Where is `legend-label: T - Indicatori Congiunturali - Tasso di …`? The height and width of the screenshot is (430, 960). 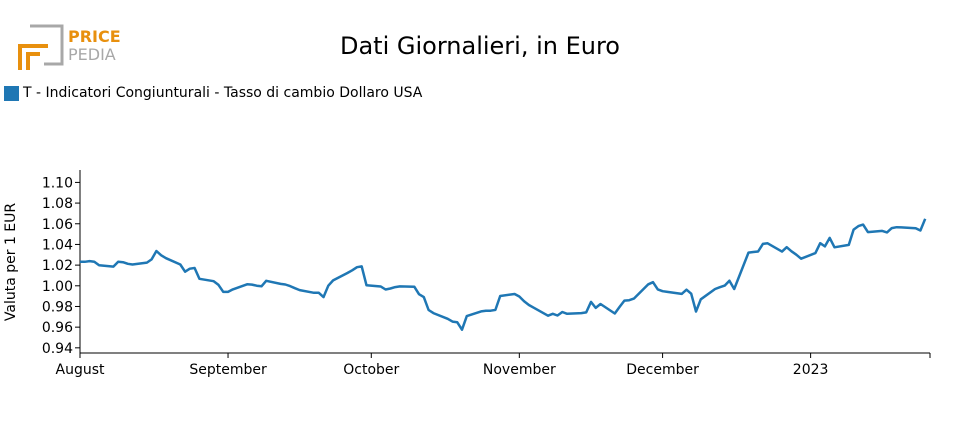 legend-label: T - Indicatori Congiunturali - Tasso di … is located at coordinates (223, 93).